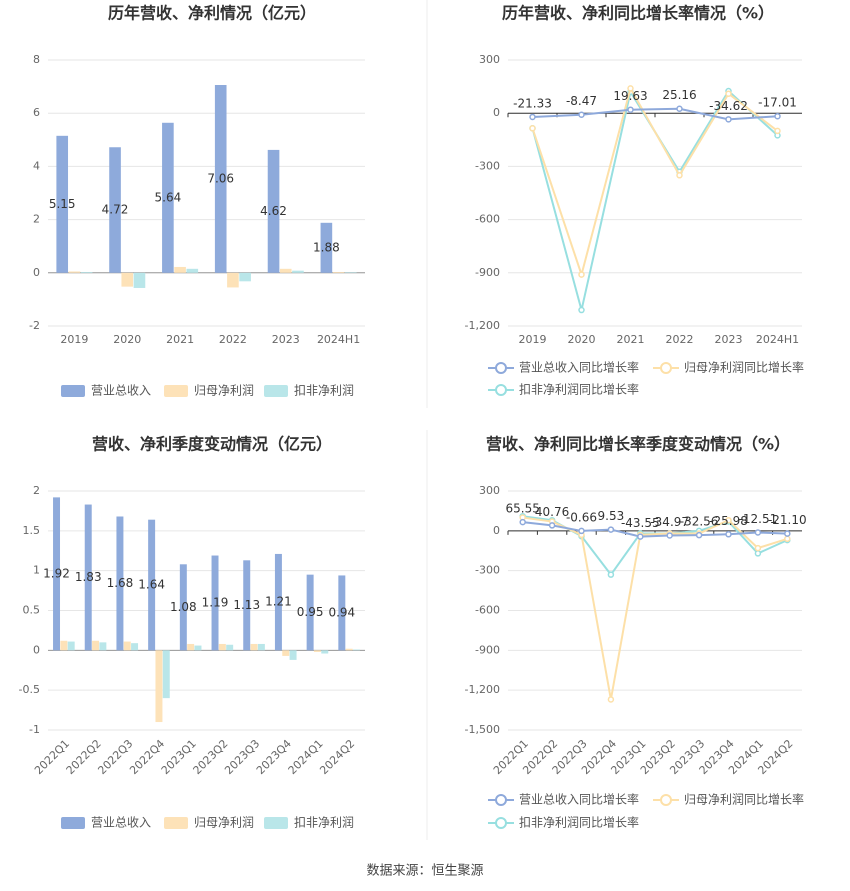 The width and height of the screenshot is (850, 891). Describe the element at coordinates (532, 103) in the screenshot. I see `value-label: -21.33` at that location.